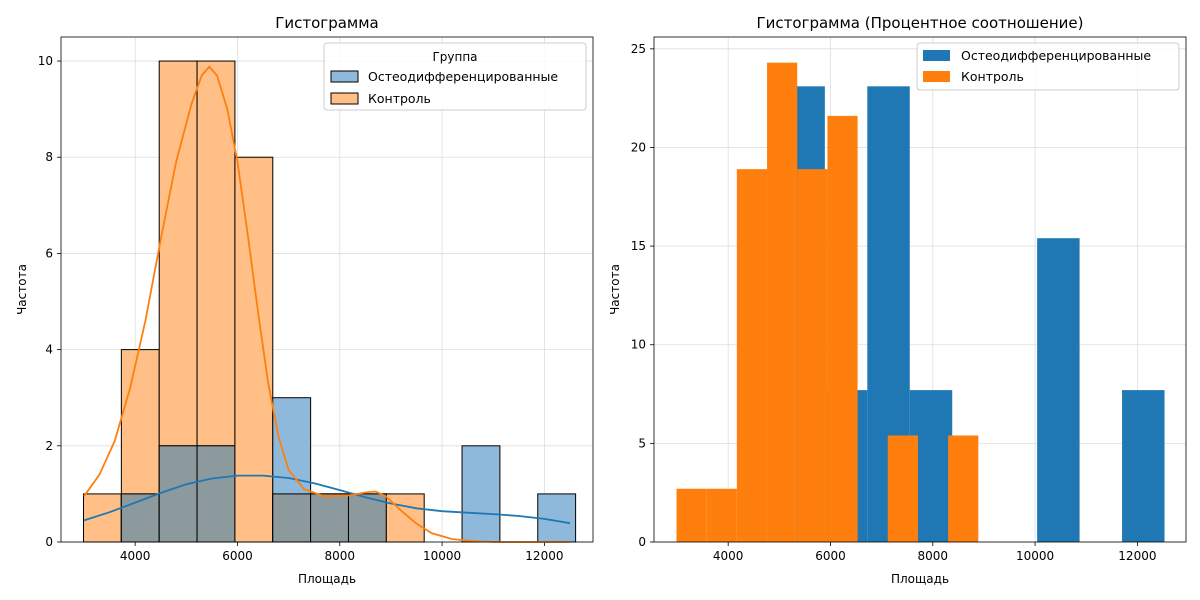 Image resolution: width=1200 pixels, height=600 pixels. I want to click on chart-title: Гистограмма (Процентное соотношение), so click(920, 23).